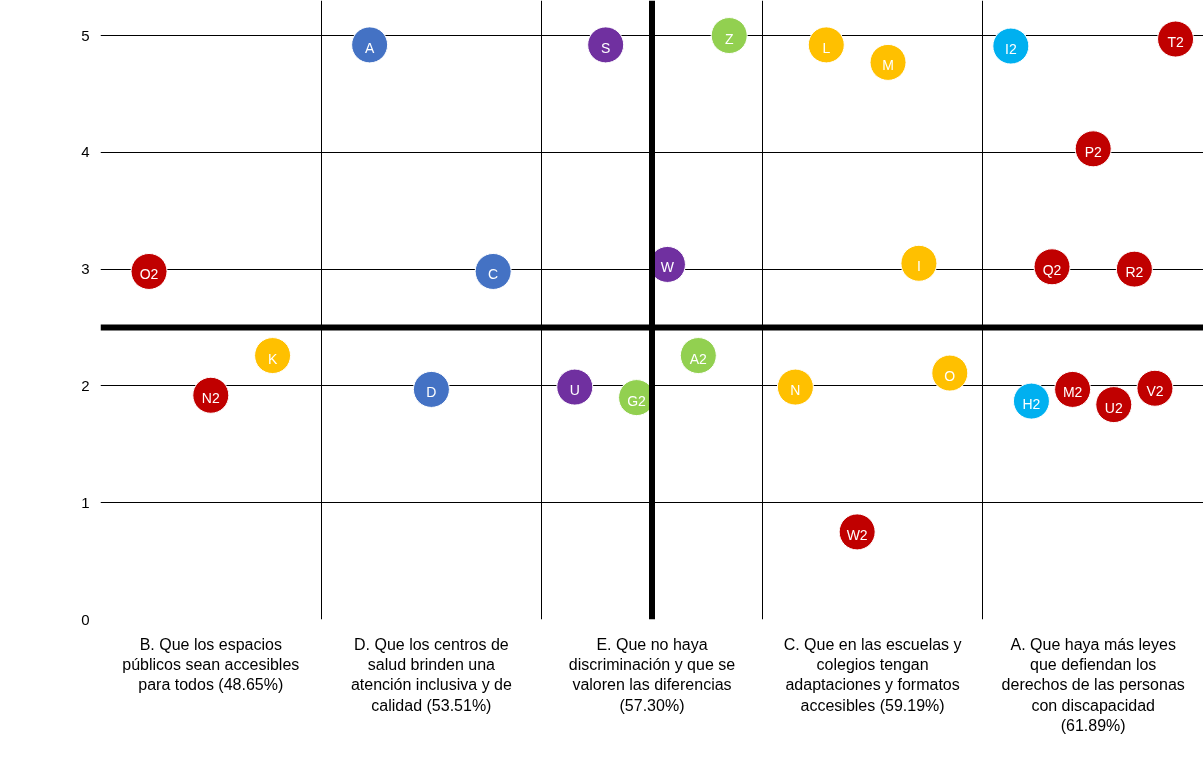 This screenshot has width=1203, height=759. I want to click on data-label: R2, so click(1134, 272).